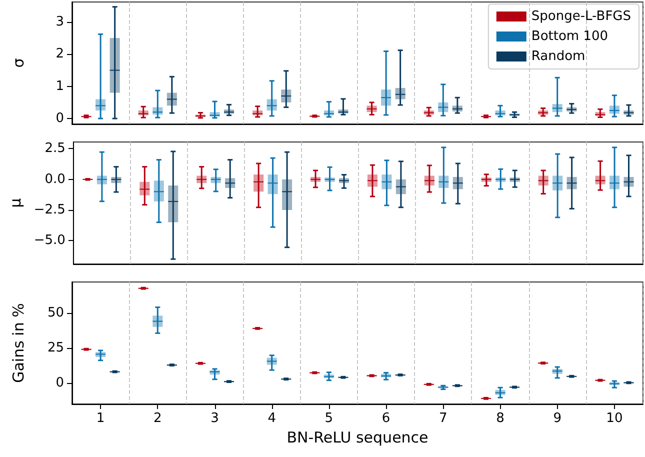 The width and height of the screenshot is (645, 457). I want to click on y-tick-label: 25, so click(55, 348).